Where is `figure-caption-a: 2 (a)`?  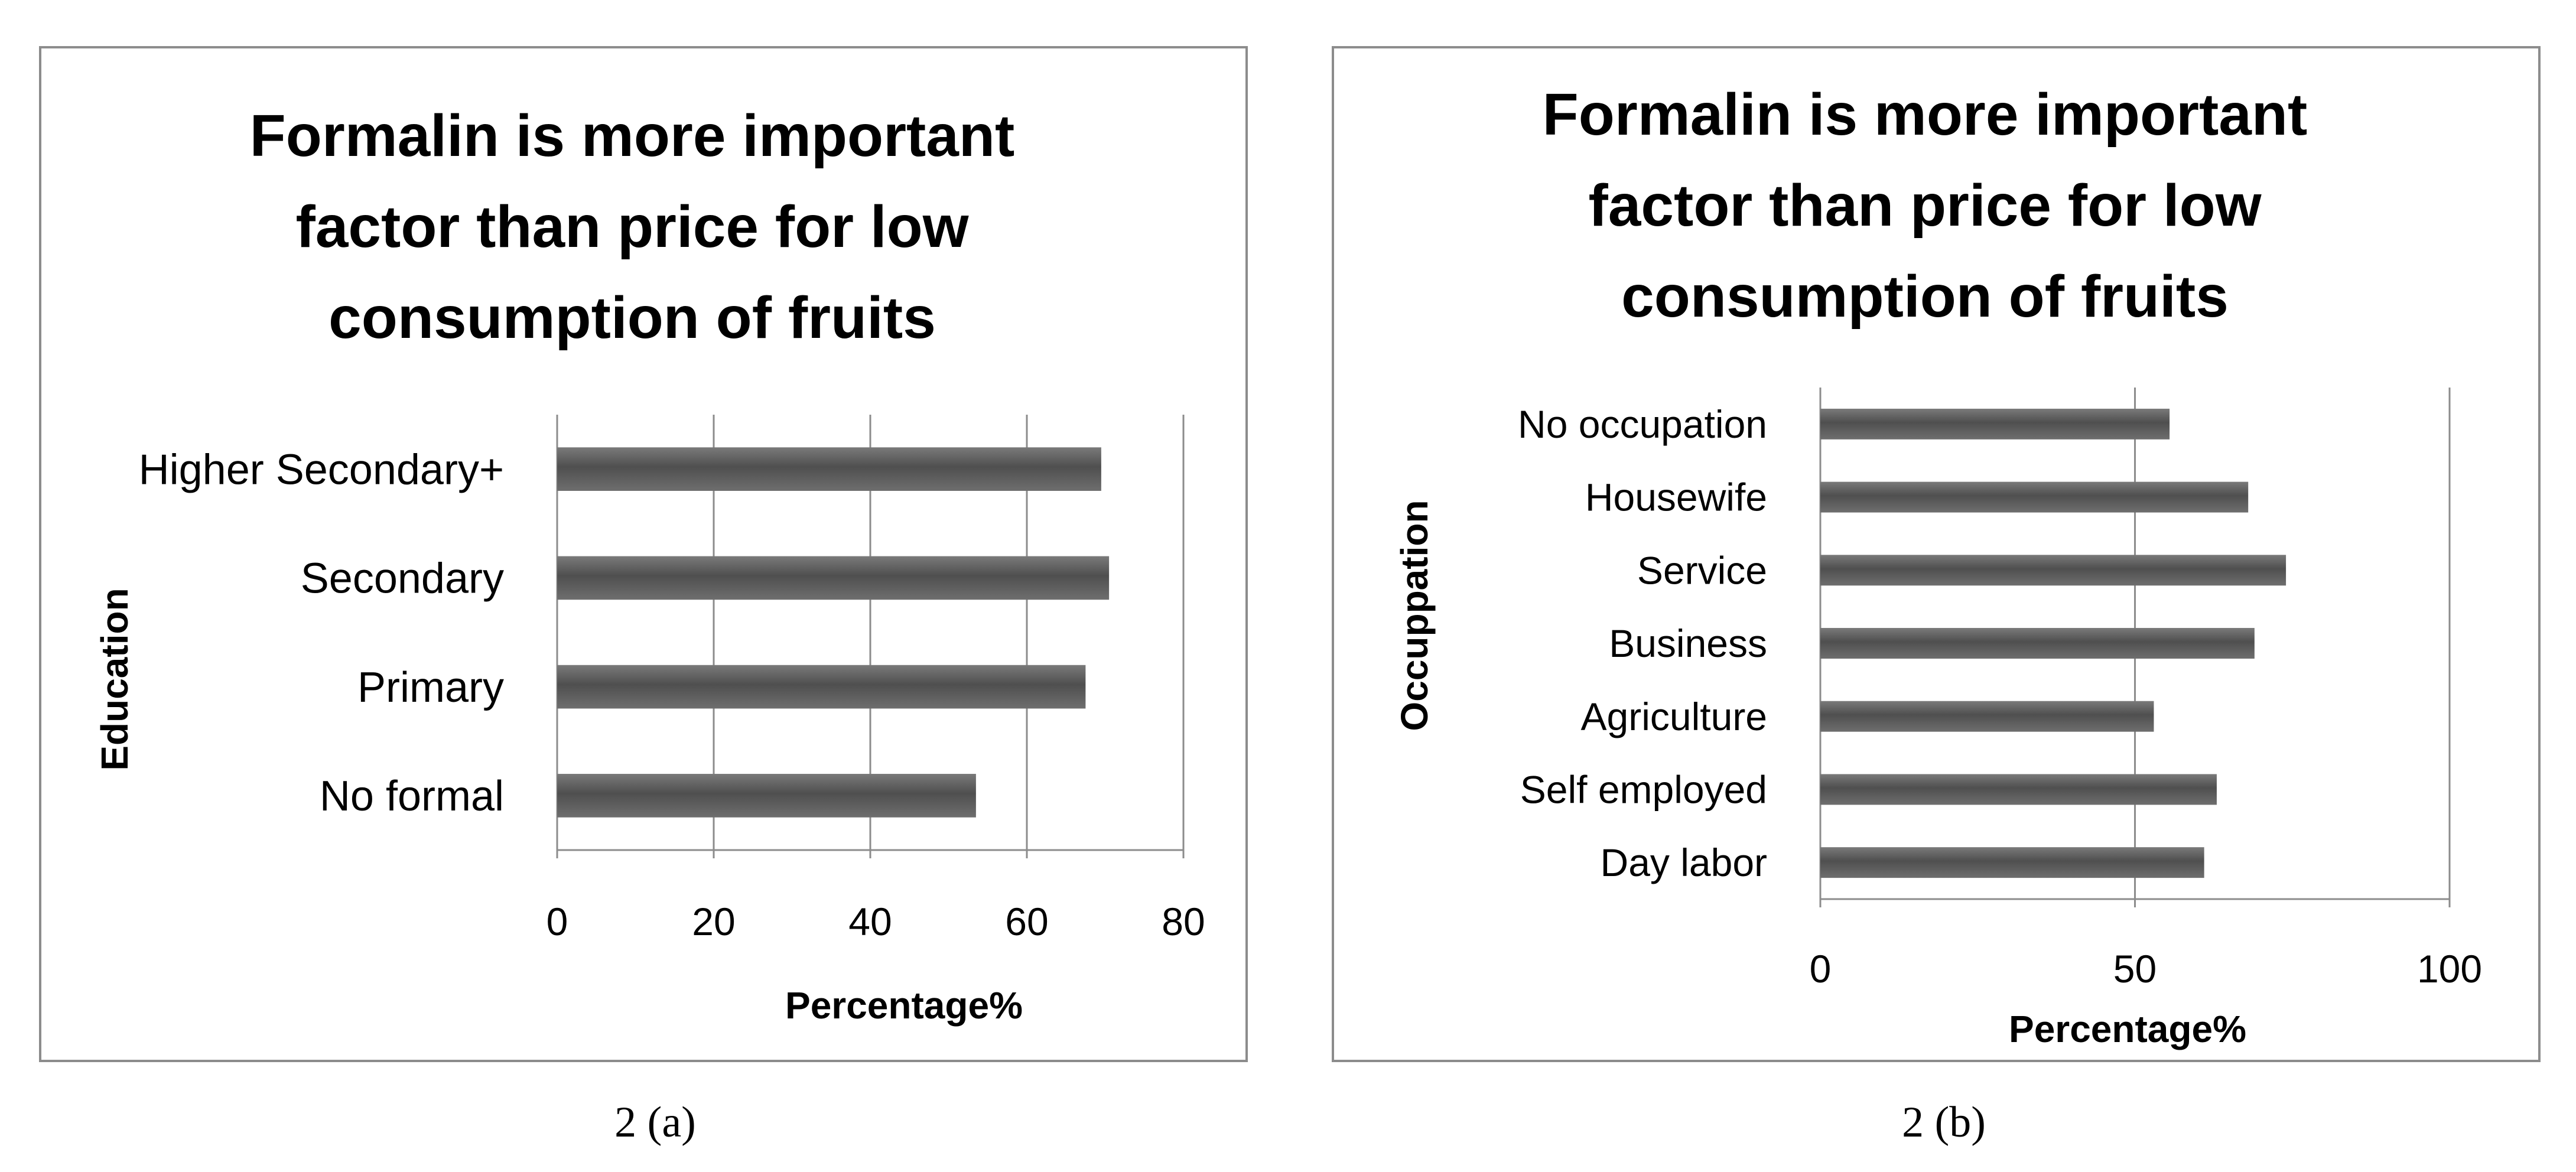
figure-caption-a: 2 (a) is located at coordinates (655, 1122).